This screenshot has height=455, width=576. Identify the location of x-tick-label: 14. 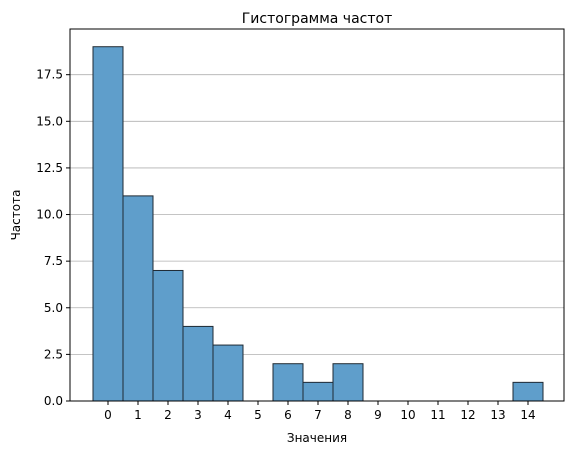
(527, 415).